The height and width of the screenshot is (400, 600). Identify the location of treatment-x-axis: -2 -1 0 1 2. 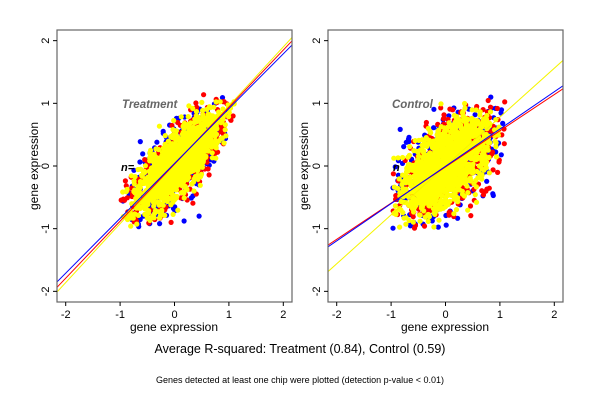
(173, 311).